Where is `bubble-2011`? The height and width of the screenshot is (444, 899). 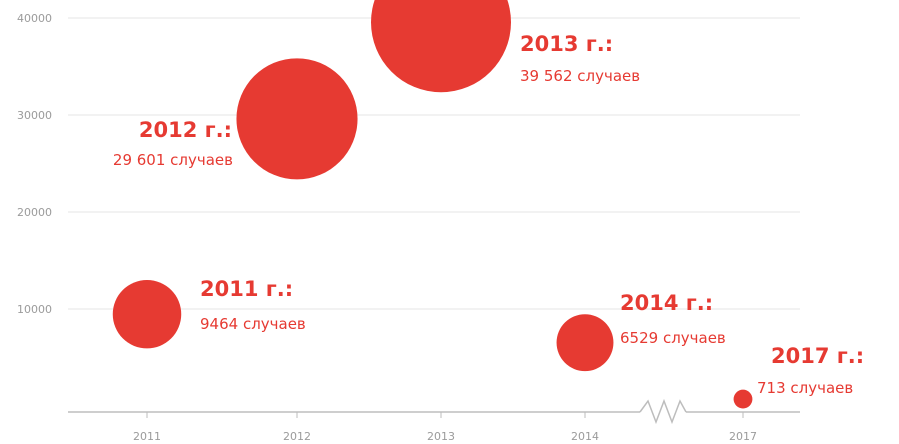 bubble-2011 is located at coordinates (147, 314).